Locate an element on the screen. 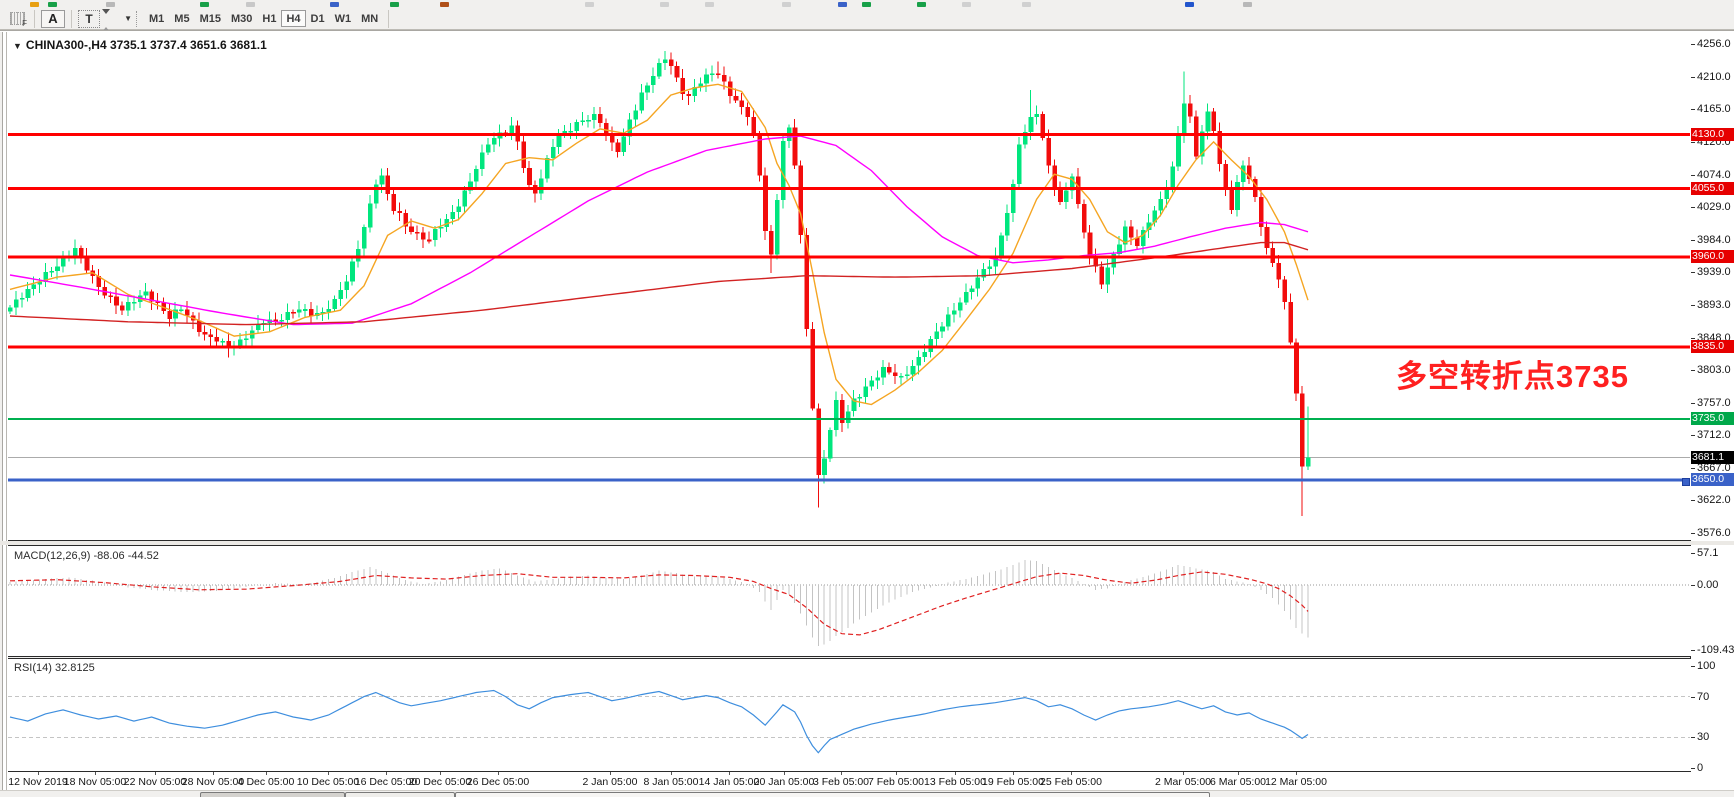 The height and width of the screenshot is (797, 1734). panel-splitter is located at coordinates (867, 543).